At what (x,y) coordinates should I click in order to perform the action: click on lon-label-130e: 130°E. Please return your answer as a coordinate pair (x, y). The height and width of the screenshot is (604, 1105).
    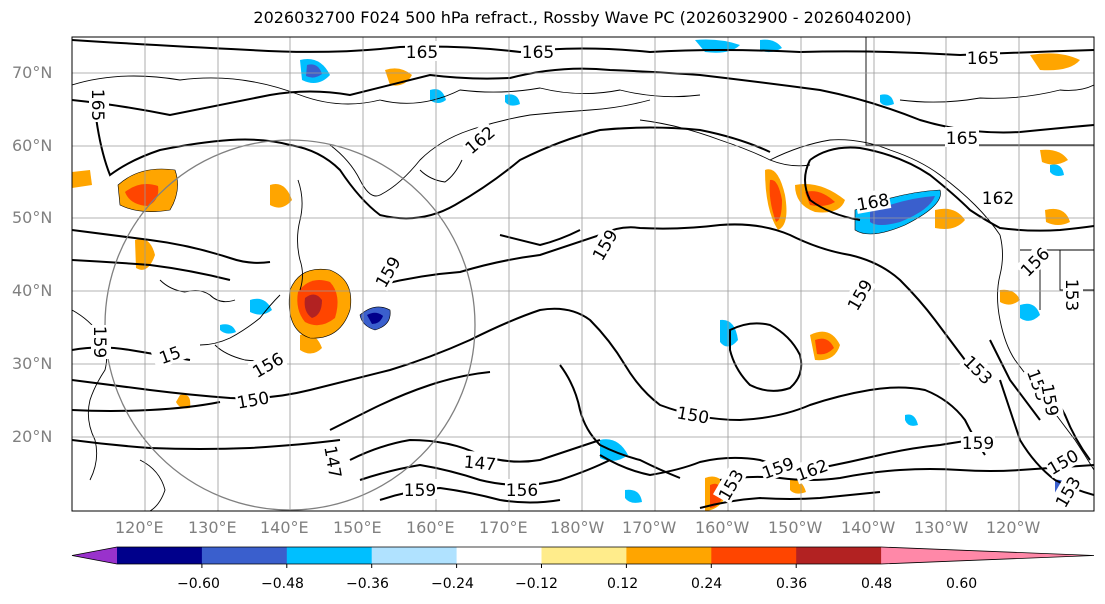
    Looking at the image, I should click on (212, 527).